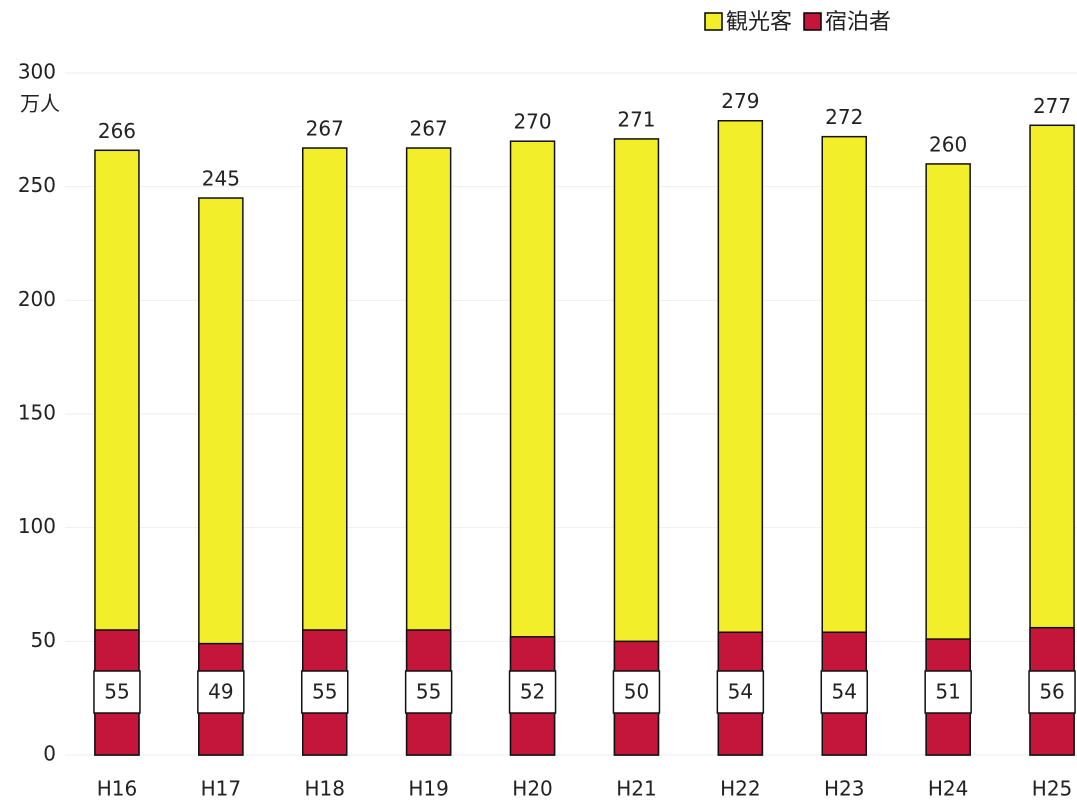 This screenshot has height=810, width=1077. Describe the element at coordinates (221, 789) in the screenshot. I see `x-tick-label: H17` at that location.